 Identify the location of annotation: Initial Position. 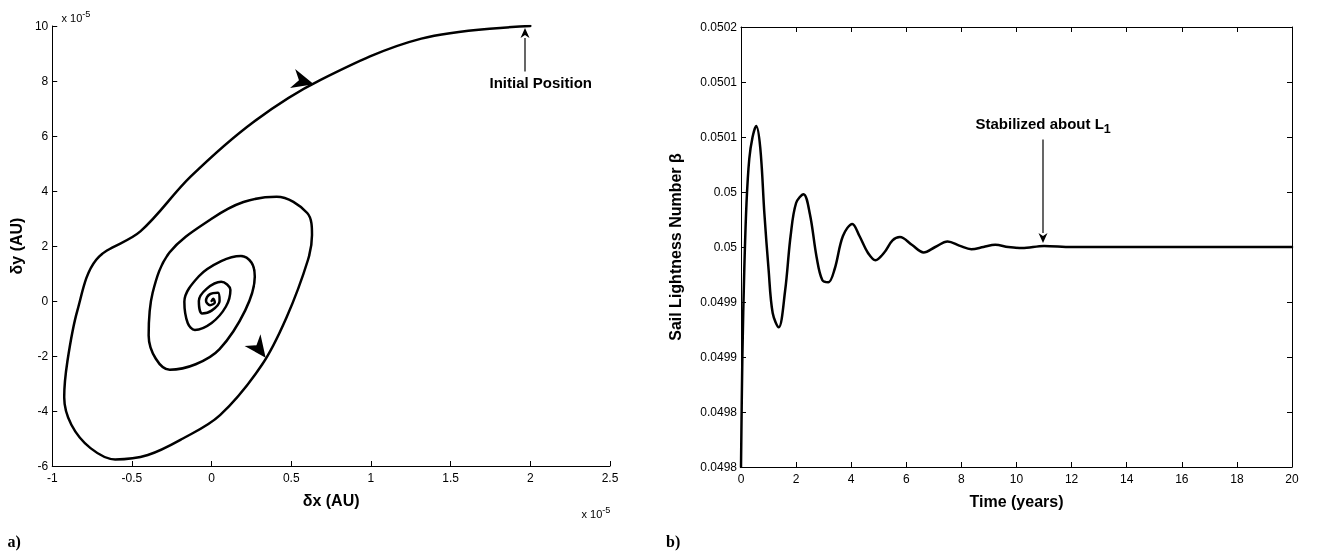
(541, 82).